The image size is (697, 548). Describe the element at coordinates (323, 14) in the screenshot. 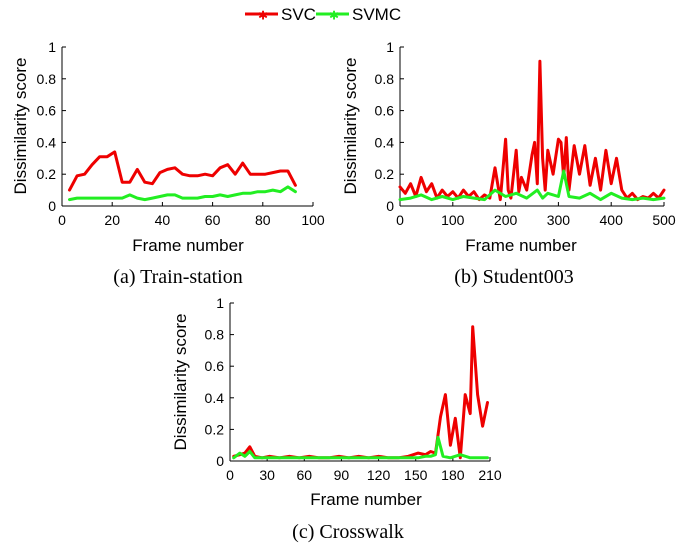

I see `legend: ✱ SVC ✱ SVMC` at that location.